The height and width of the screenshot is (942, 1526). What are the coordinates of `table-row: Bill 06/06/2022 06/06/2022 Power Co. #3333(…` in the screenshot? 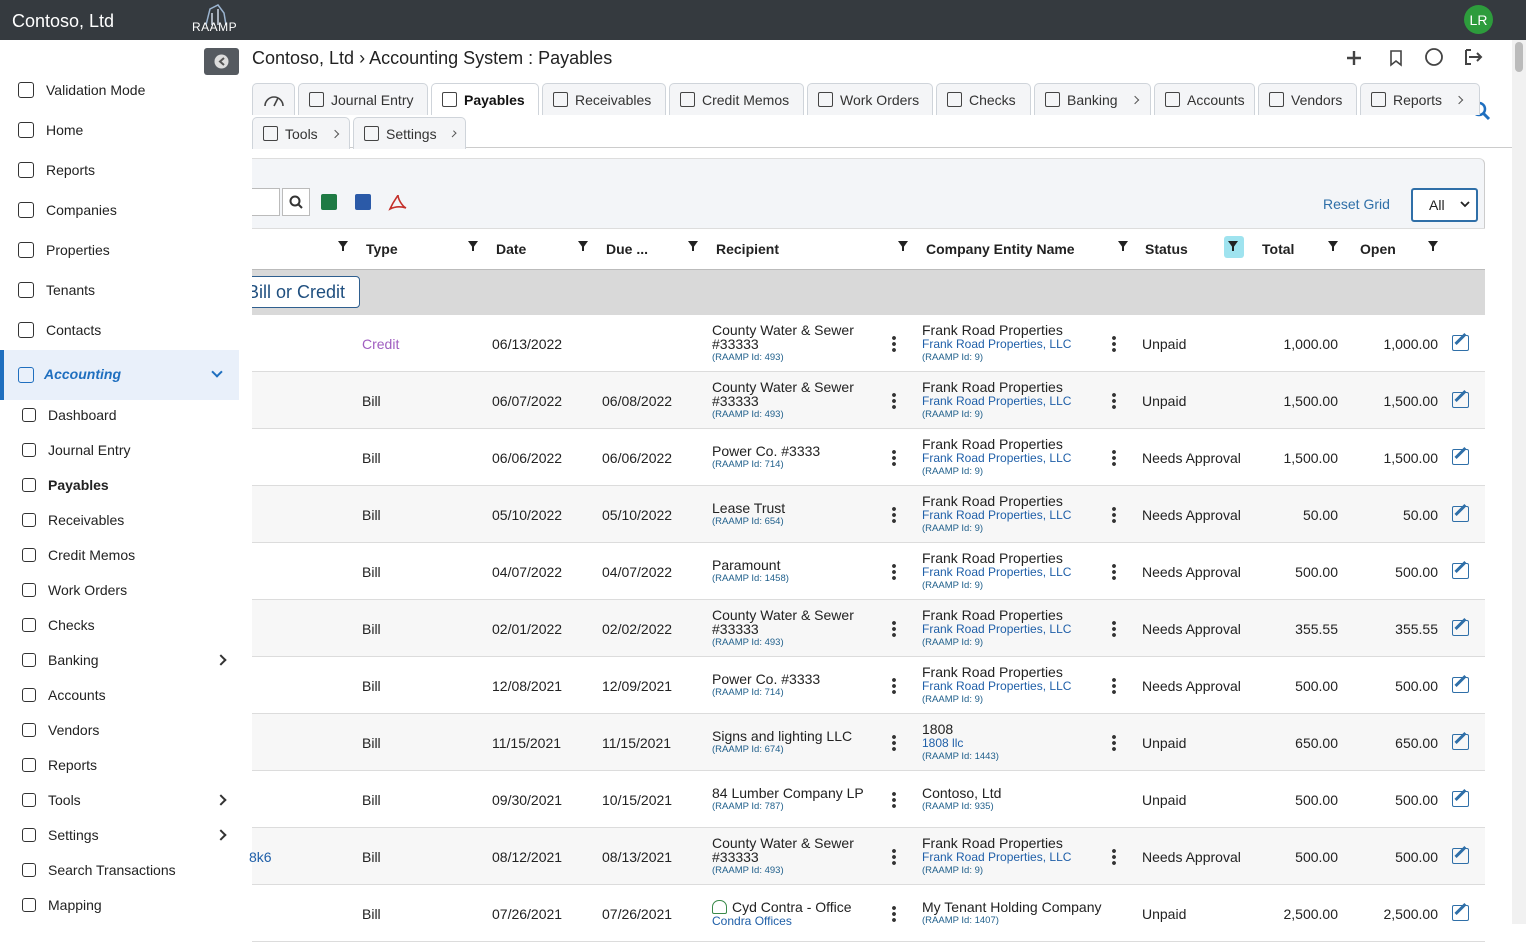 It's located at (868, 457).